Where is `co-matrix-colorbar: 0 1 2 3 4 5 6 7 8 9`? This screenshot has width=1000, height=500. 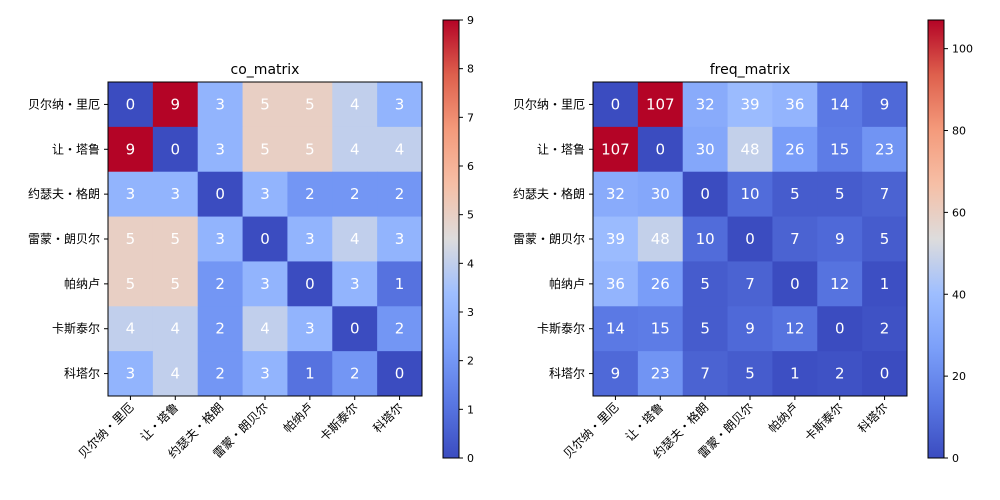 co-matrix-colorbar: 0 1 2 3 4 5 6 7 8 9 is located at coordinates (458, 239).